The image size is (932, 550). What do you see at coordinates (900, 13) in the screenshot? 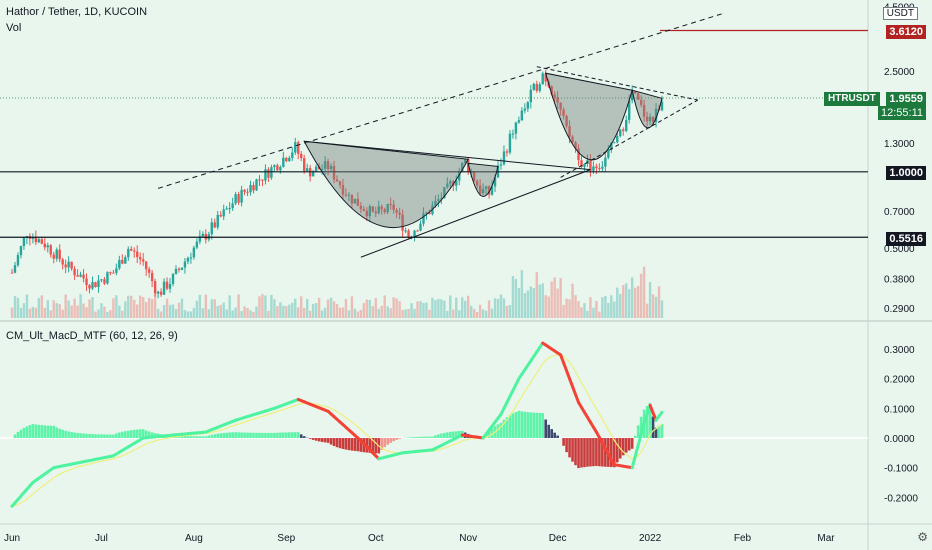
I see `currency-badge: USDT` at bounding box center [900, 13].